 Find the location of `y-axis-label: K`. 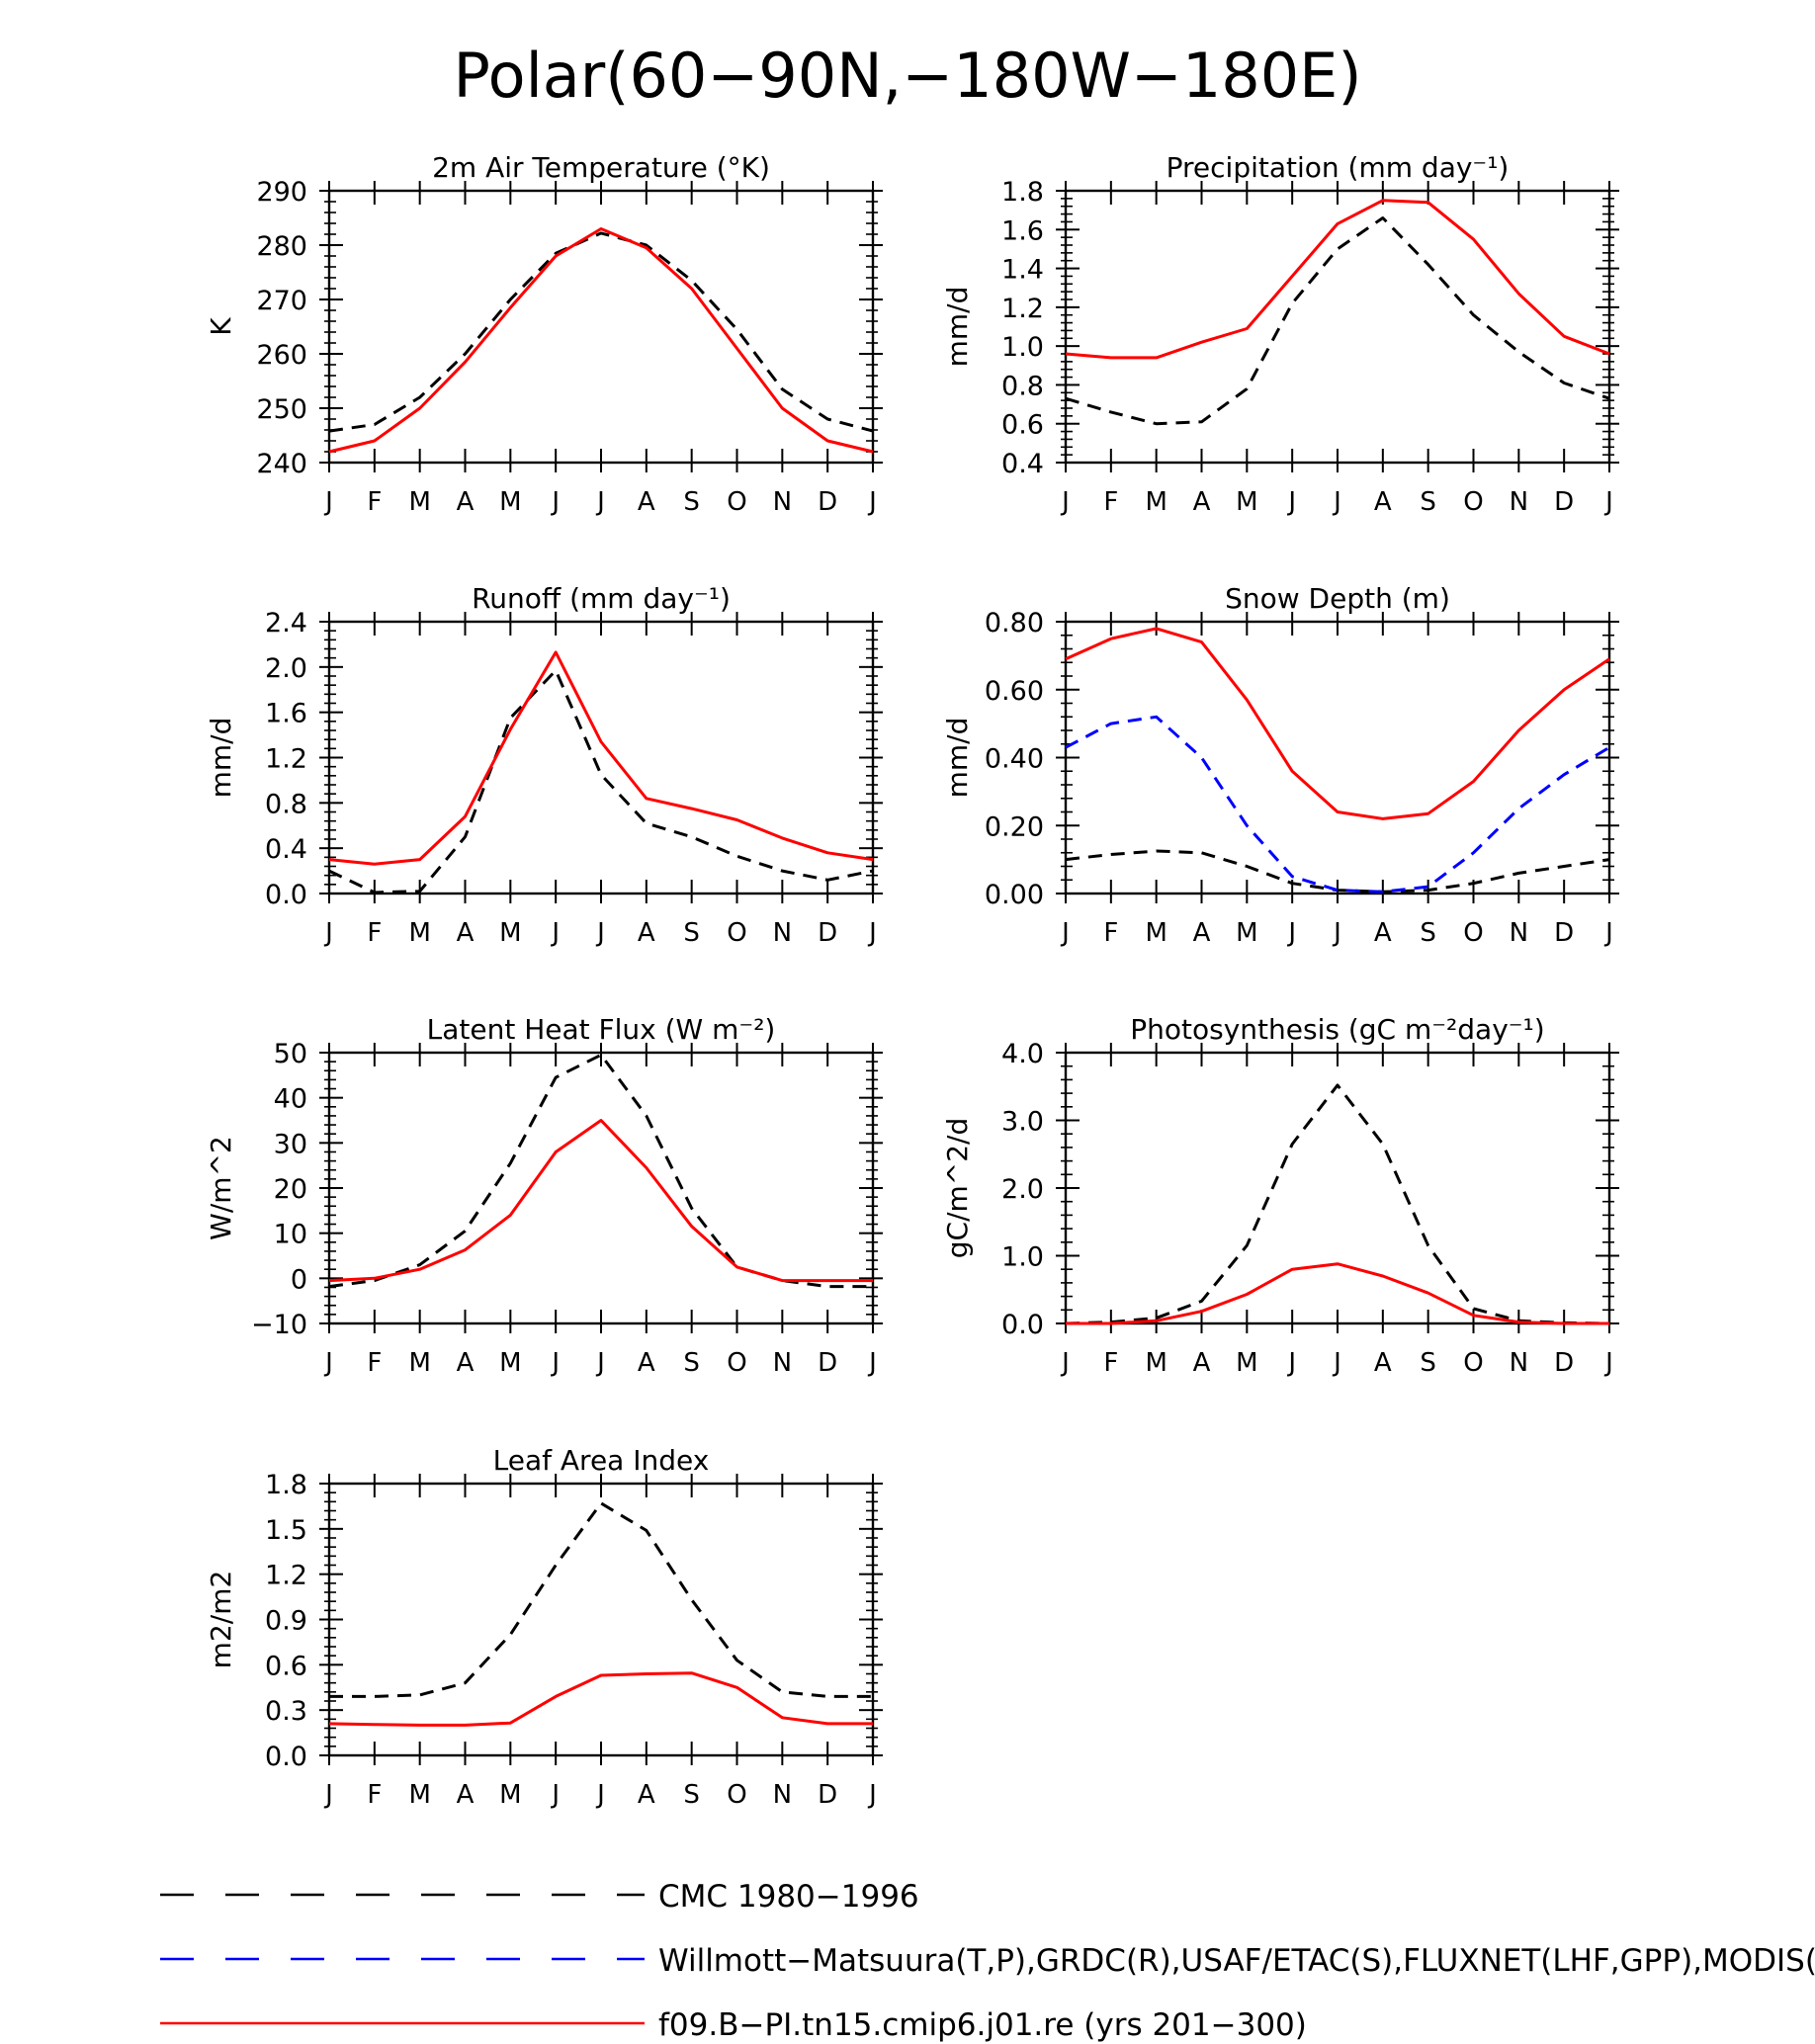

y-axis-label: K is located at coordinates (221, 326).